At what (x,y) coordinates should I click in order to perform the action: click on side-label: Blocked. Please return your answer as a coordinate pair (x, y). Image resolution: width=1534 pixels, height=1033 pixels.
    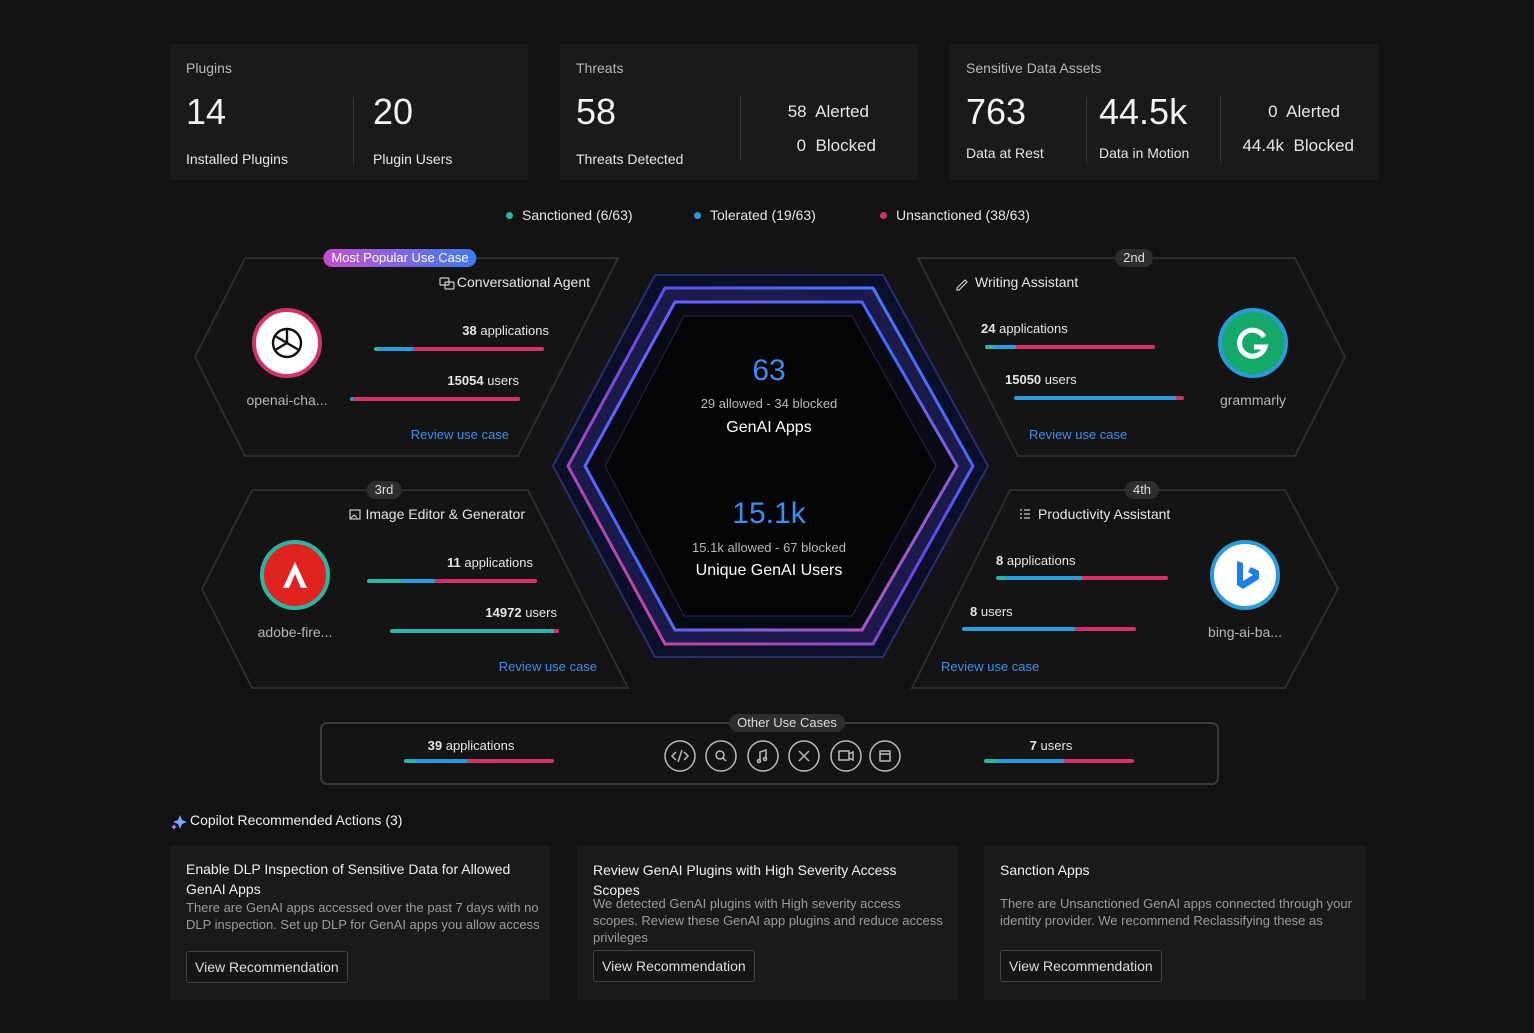
    Looking at the image, I should click on (845, 145).